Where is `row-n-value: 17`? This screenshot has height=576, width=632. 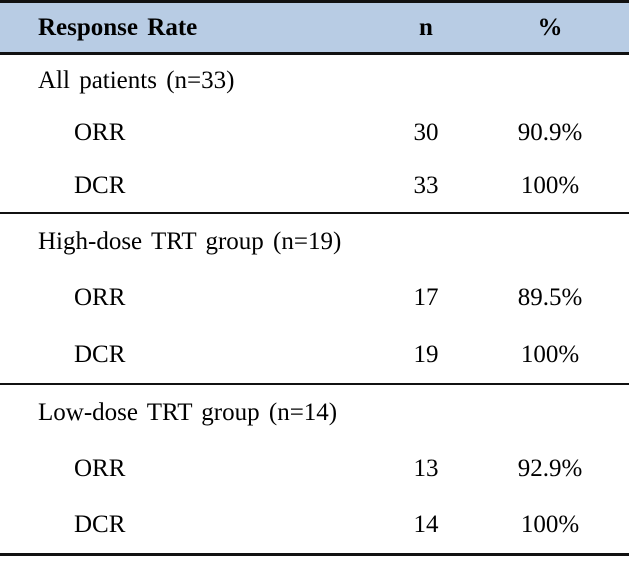
row-n-value: 17 is located at coordinates (426, 297).